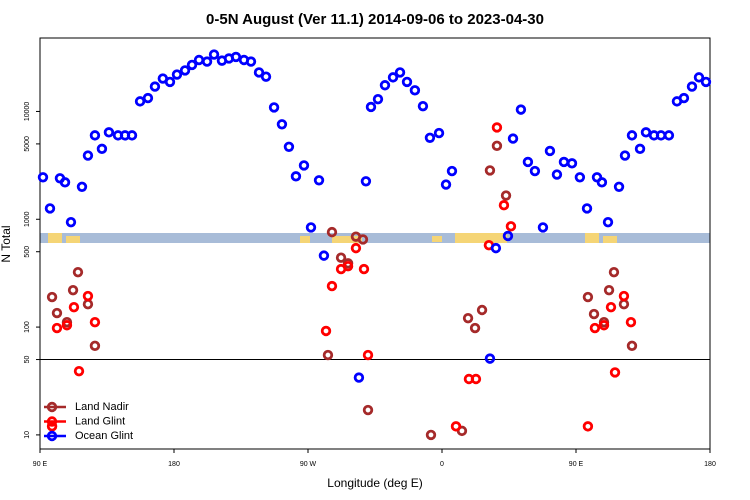 This screenshot has height=500, width=750. What do you see at coordinates (52, 421) in the screenshot?
I see `legend-marker` at bounding box center [52, 421].